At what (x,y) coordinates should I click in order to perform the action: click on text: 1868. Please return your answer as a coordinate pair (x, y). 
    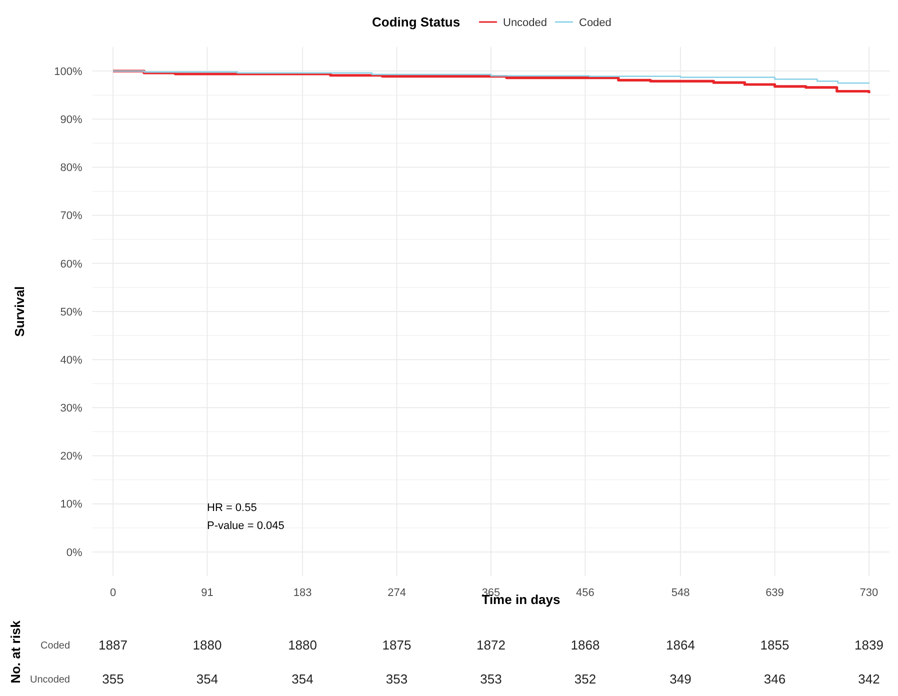
    Looking at the image, I should click on (585, 645).